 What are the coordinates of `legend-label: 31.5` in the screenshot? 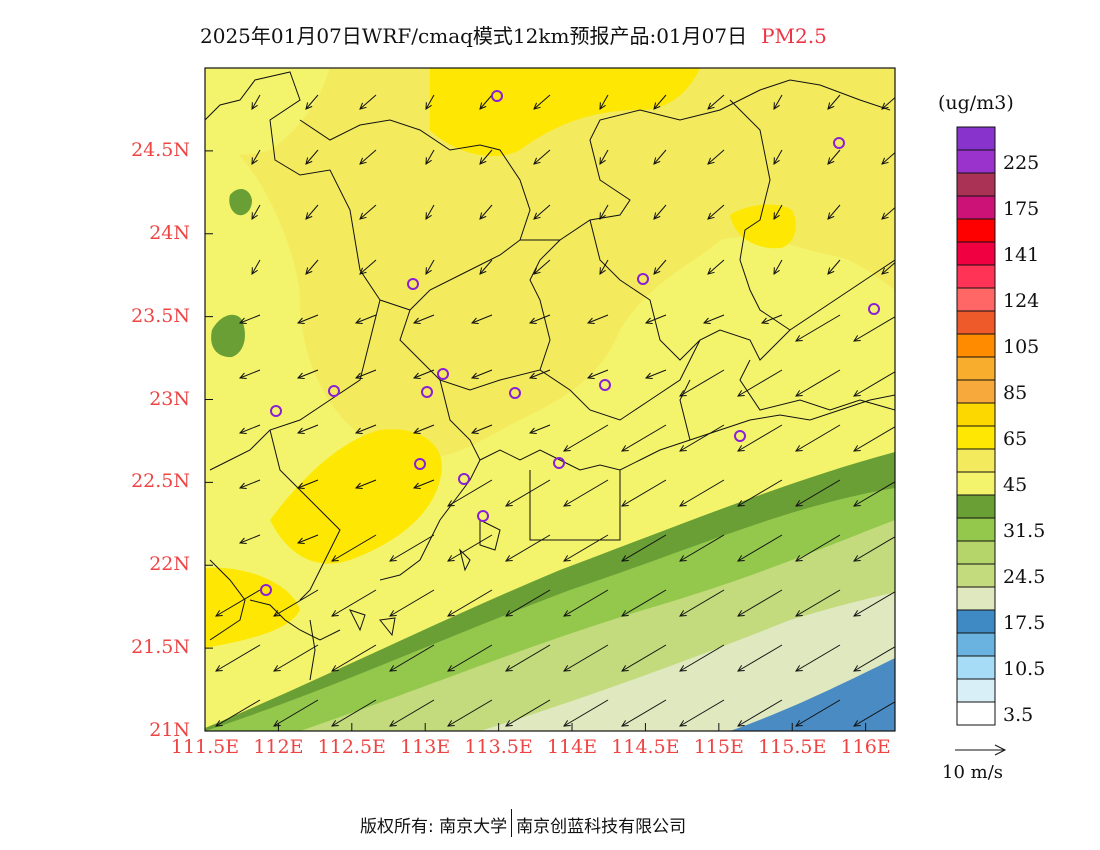 It's located at (1024, 531).